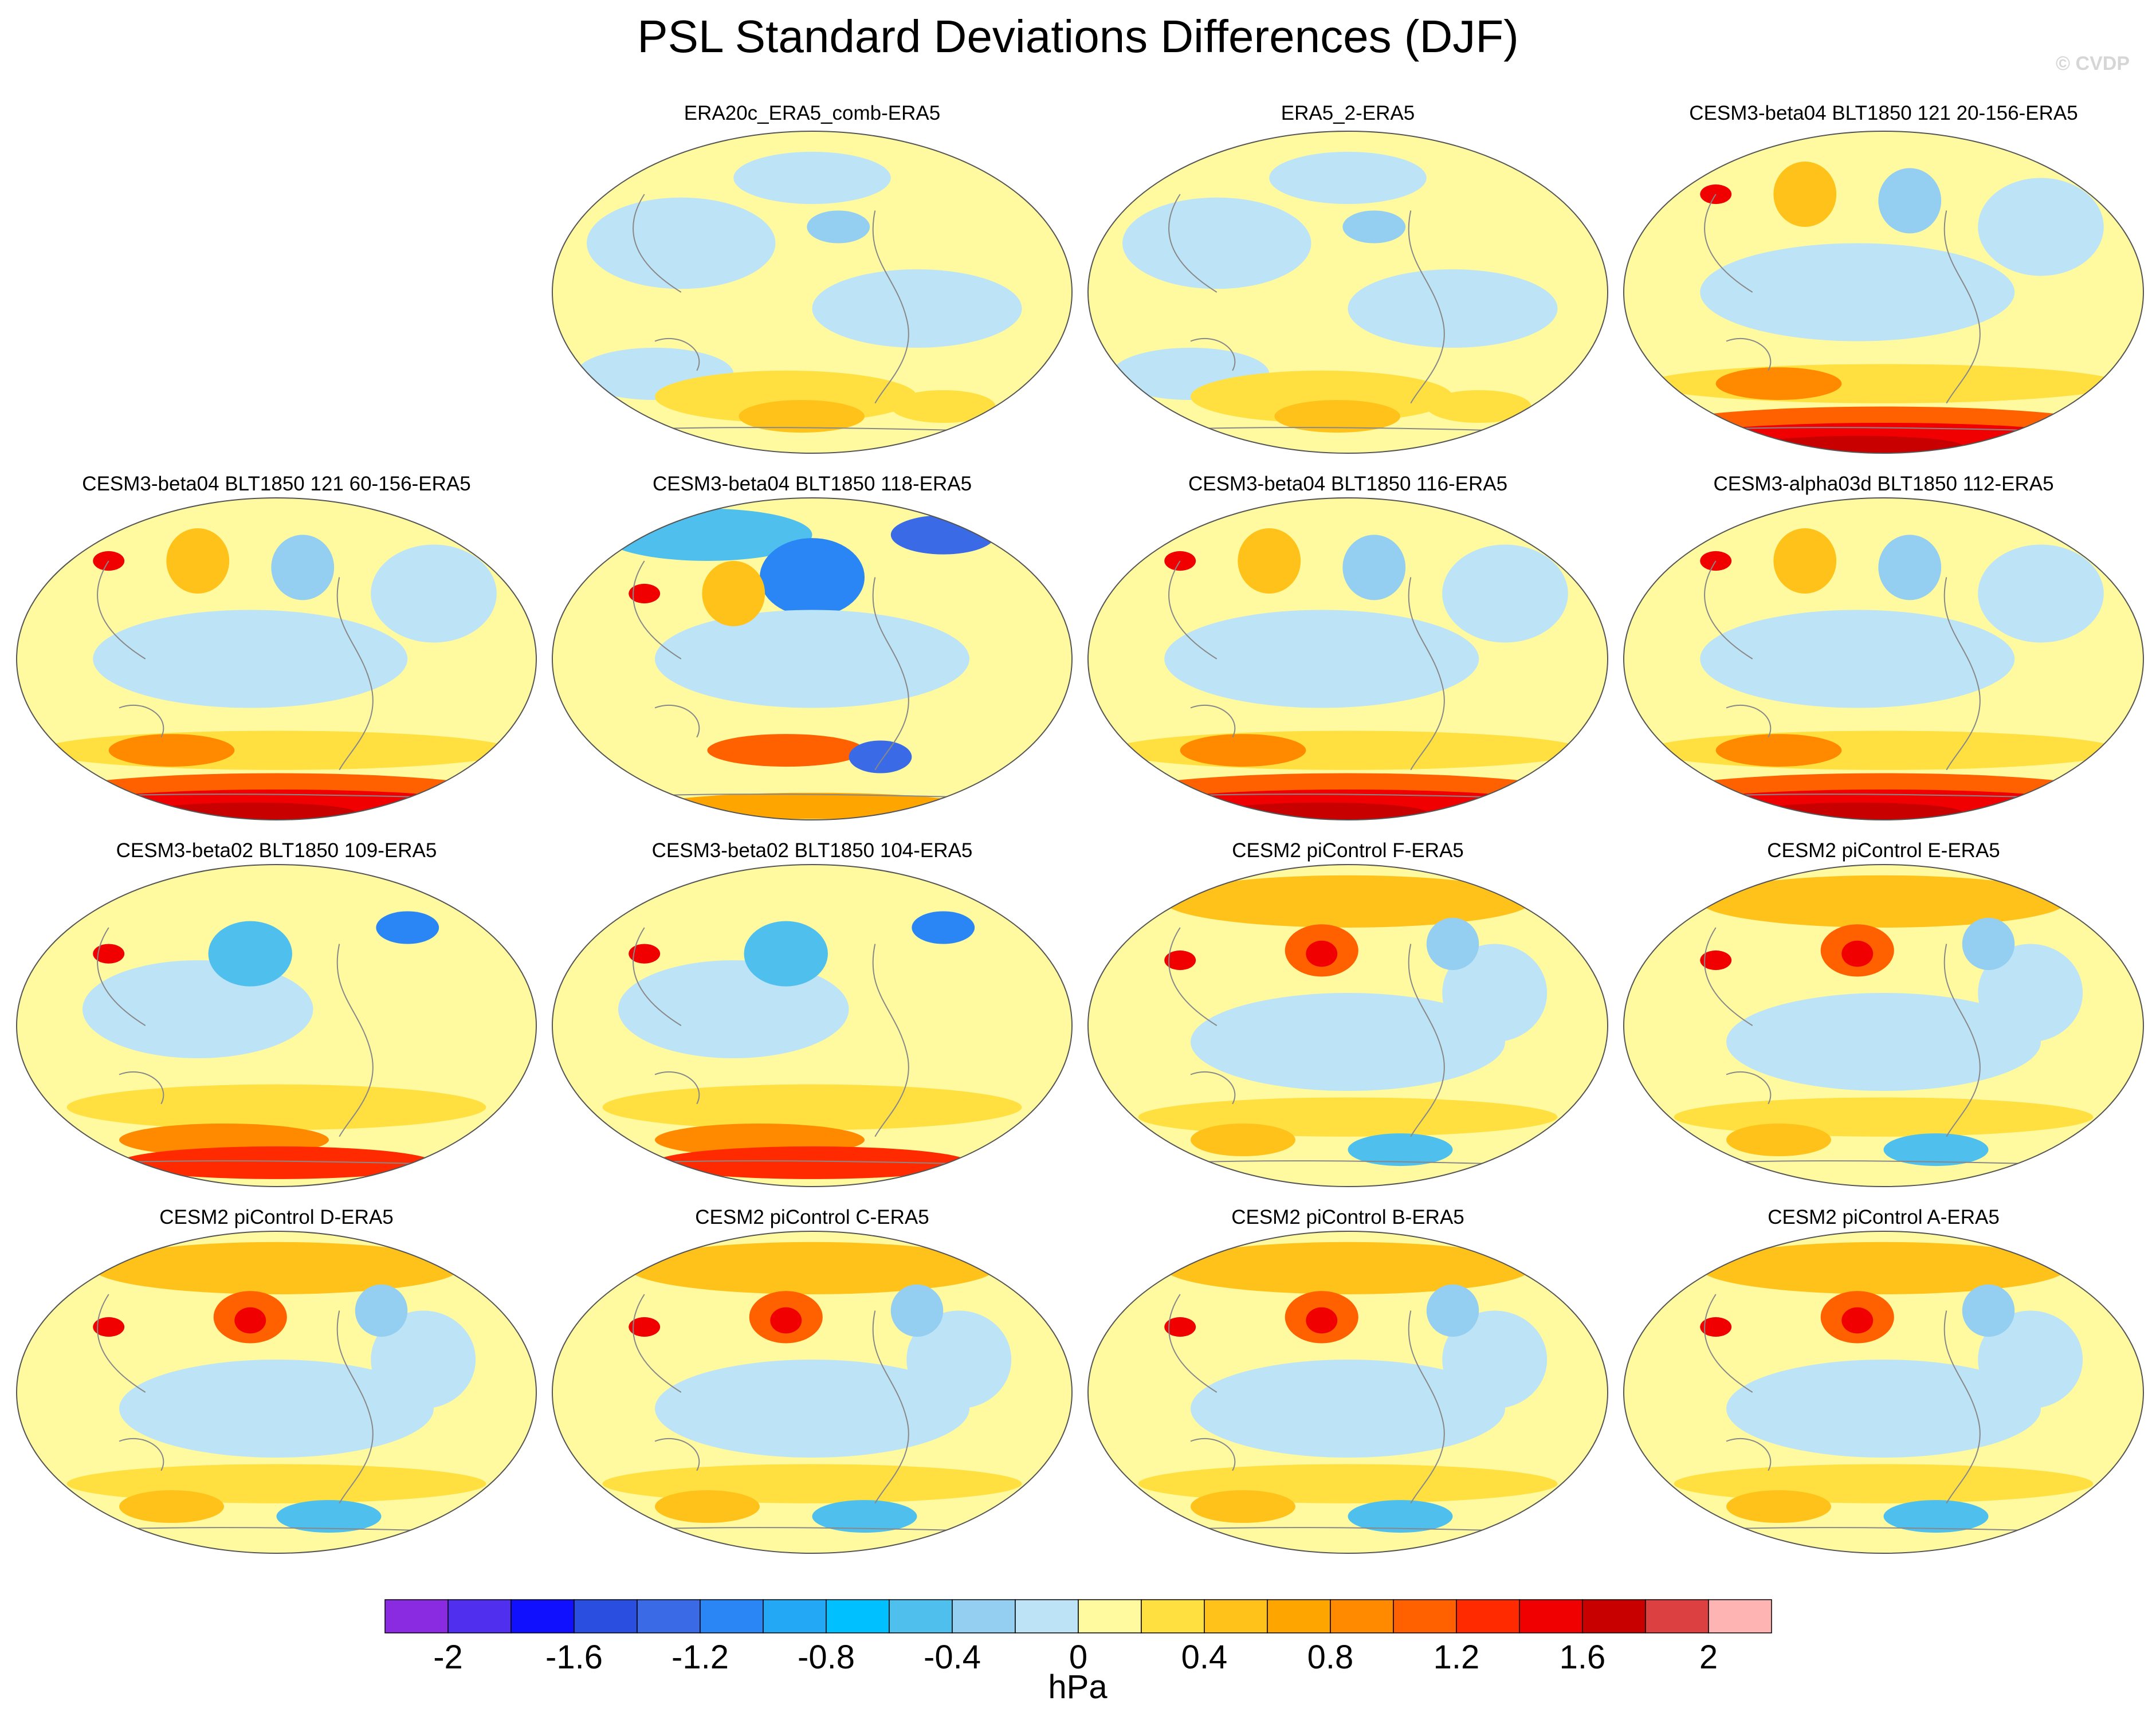 The width and height of the screenshot is (2156, 1724). What do you see at coordinates (574, 1658) in the screenshot?
I see `colorbar-tick-label: -1.6` at bounding box center [574, 1658].